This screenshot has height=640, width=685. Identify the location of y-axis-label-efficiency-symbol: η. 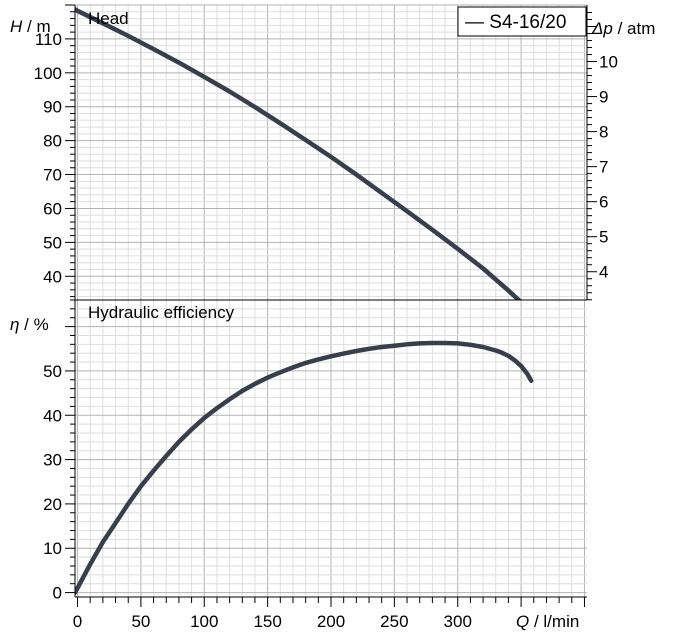
(14, 324).